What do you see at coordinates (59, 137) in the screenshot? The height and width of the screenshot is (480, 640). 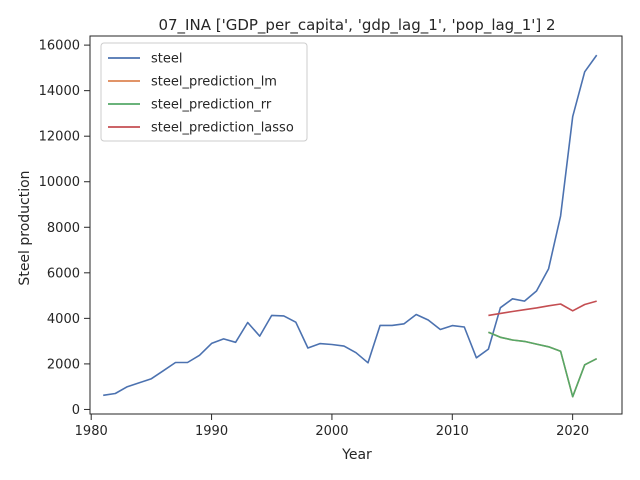 I see `y-tick-label: 12000` at bounding box center [59, 137].